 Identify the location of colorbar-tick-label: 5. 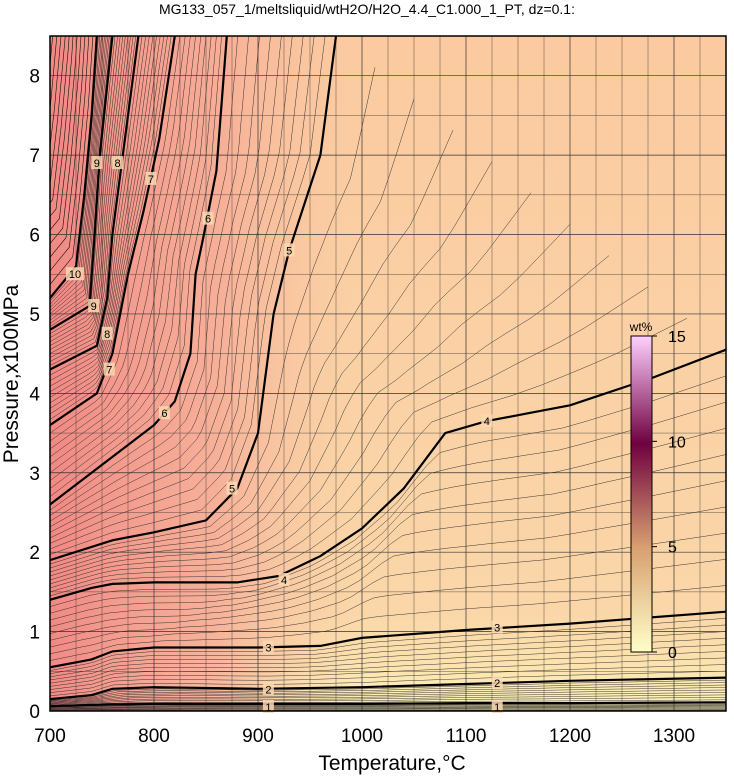
(672, 548).